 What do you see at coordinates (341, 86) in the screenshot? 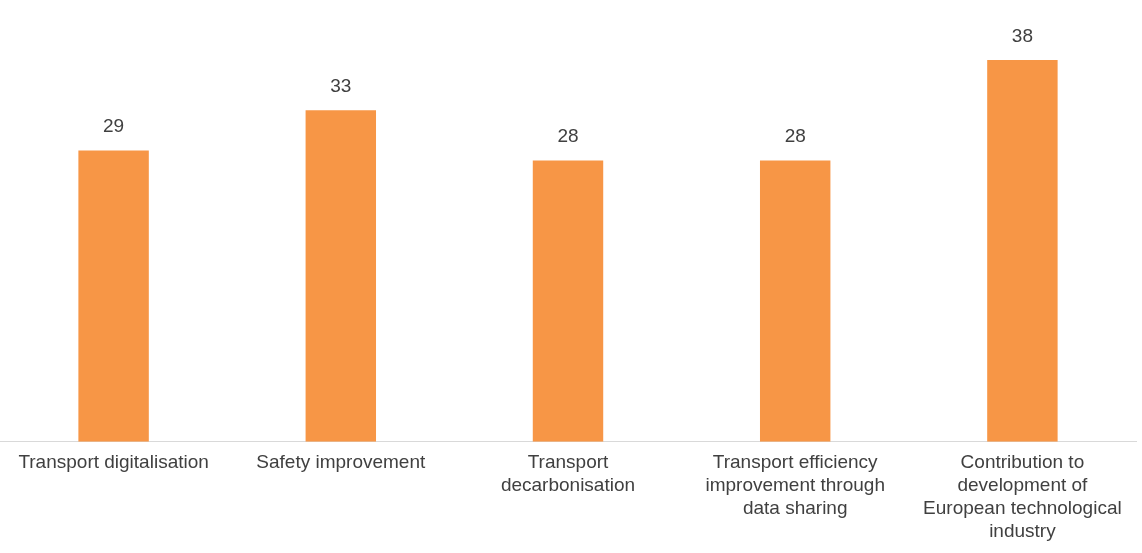
I see `data-label: 33` at bounding box center [341, 86].